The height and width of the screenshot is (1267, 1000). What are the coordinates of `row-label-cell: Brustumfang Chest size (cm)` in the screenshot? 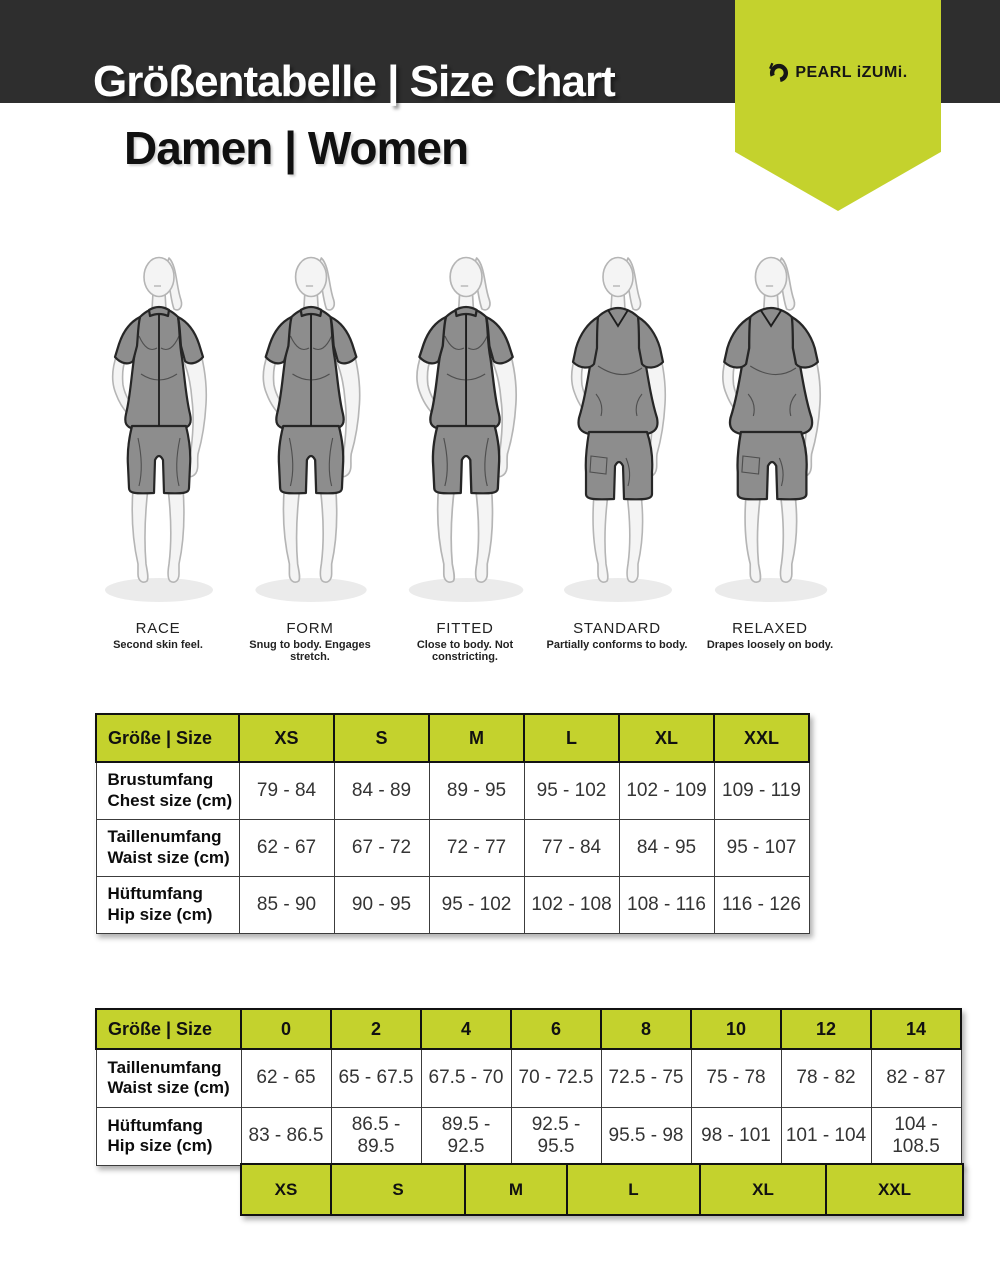 It's located at (167, 790).